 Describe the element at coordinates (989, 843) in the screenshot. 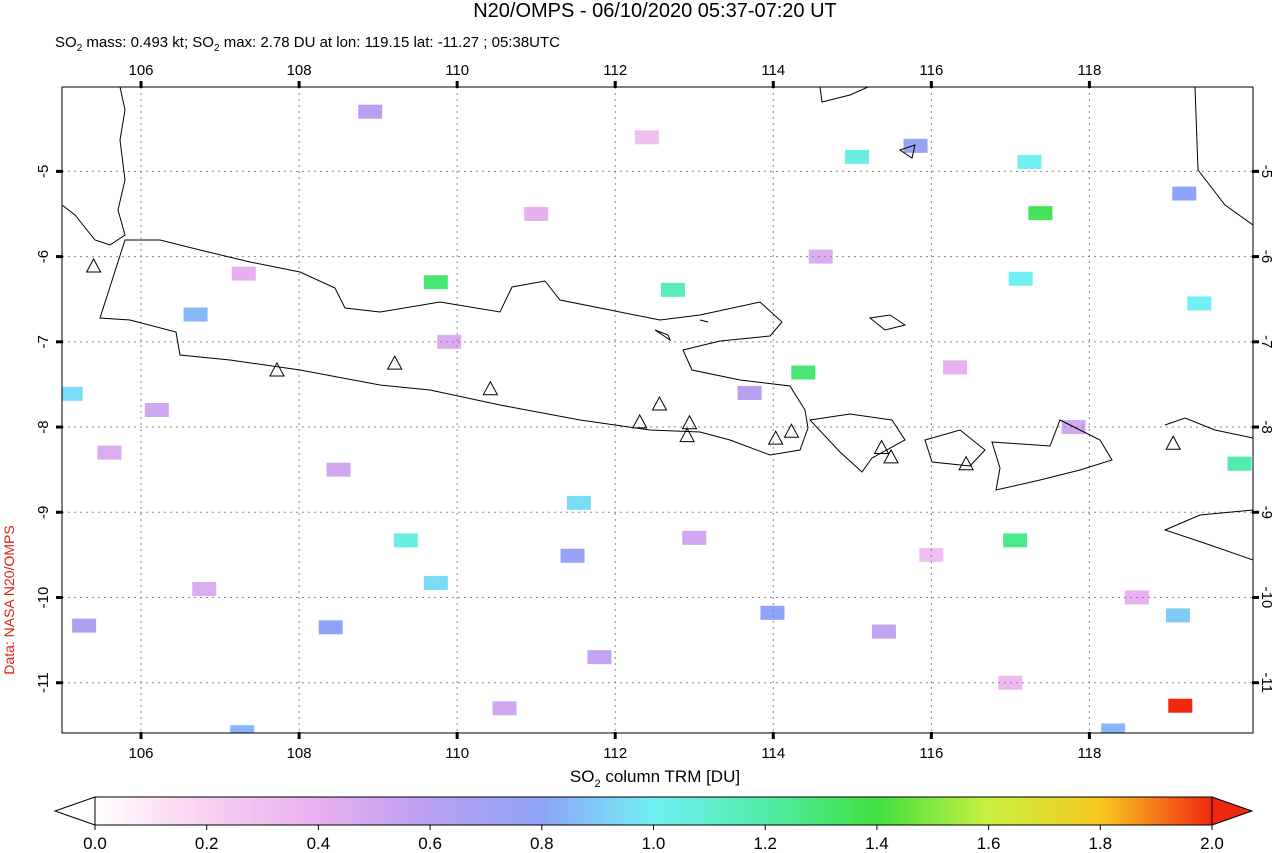

I see `colorbar-tick-label: 1.6` at that location.